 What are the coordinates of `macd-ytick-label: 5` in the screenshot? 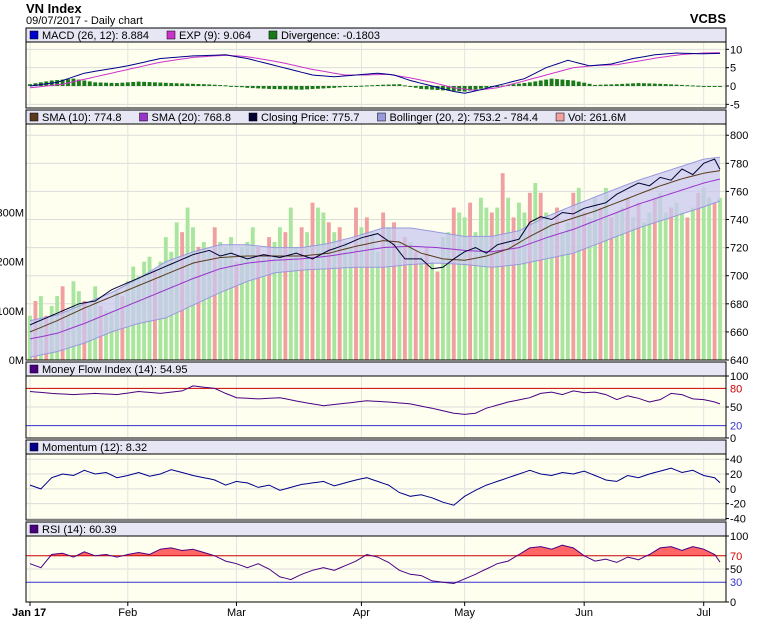 It's located at (733, 69).